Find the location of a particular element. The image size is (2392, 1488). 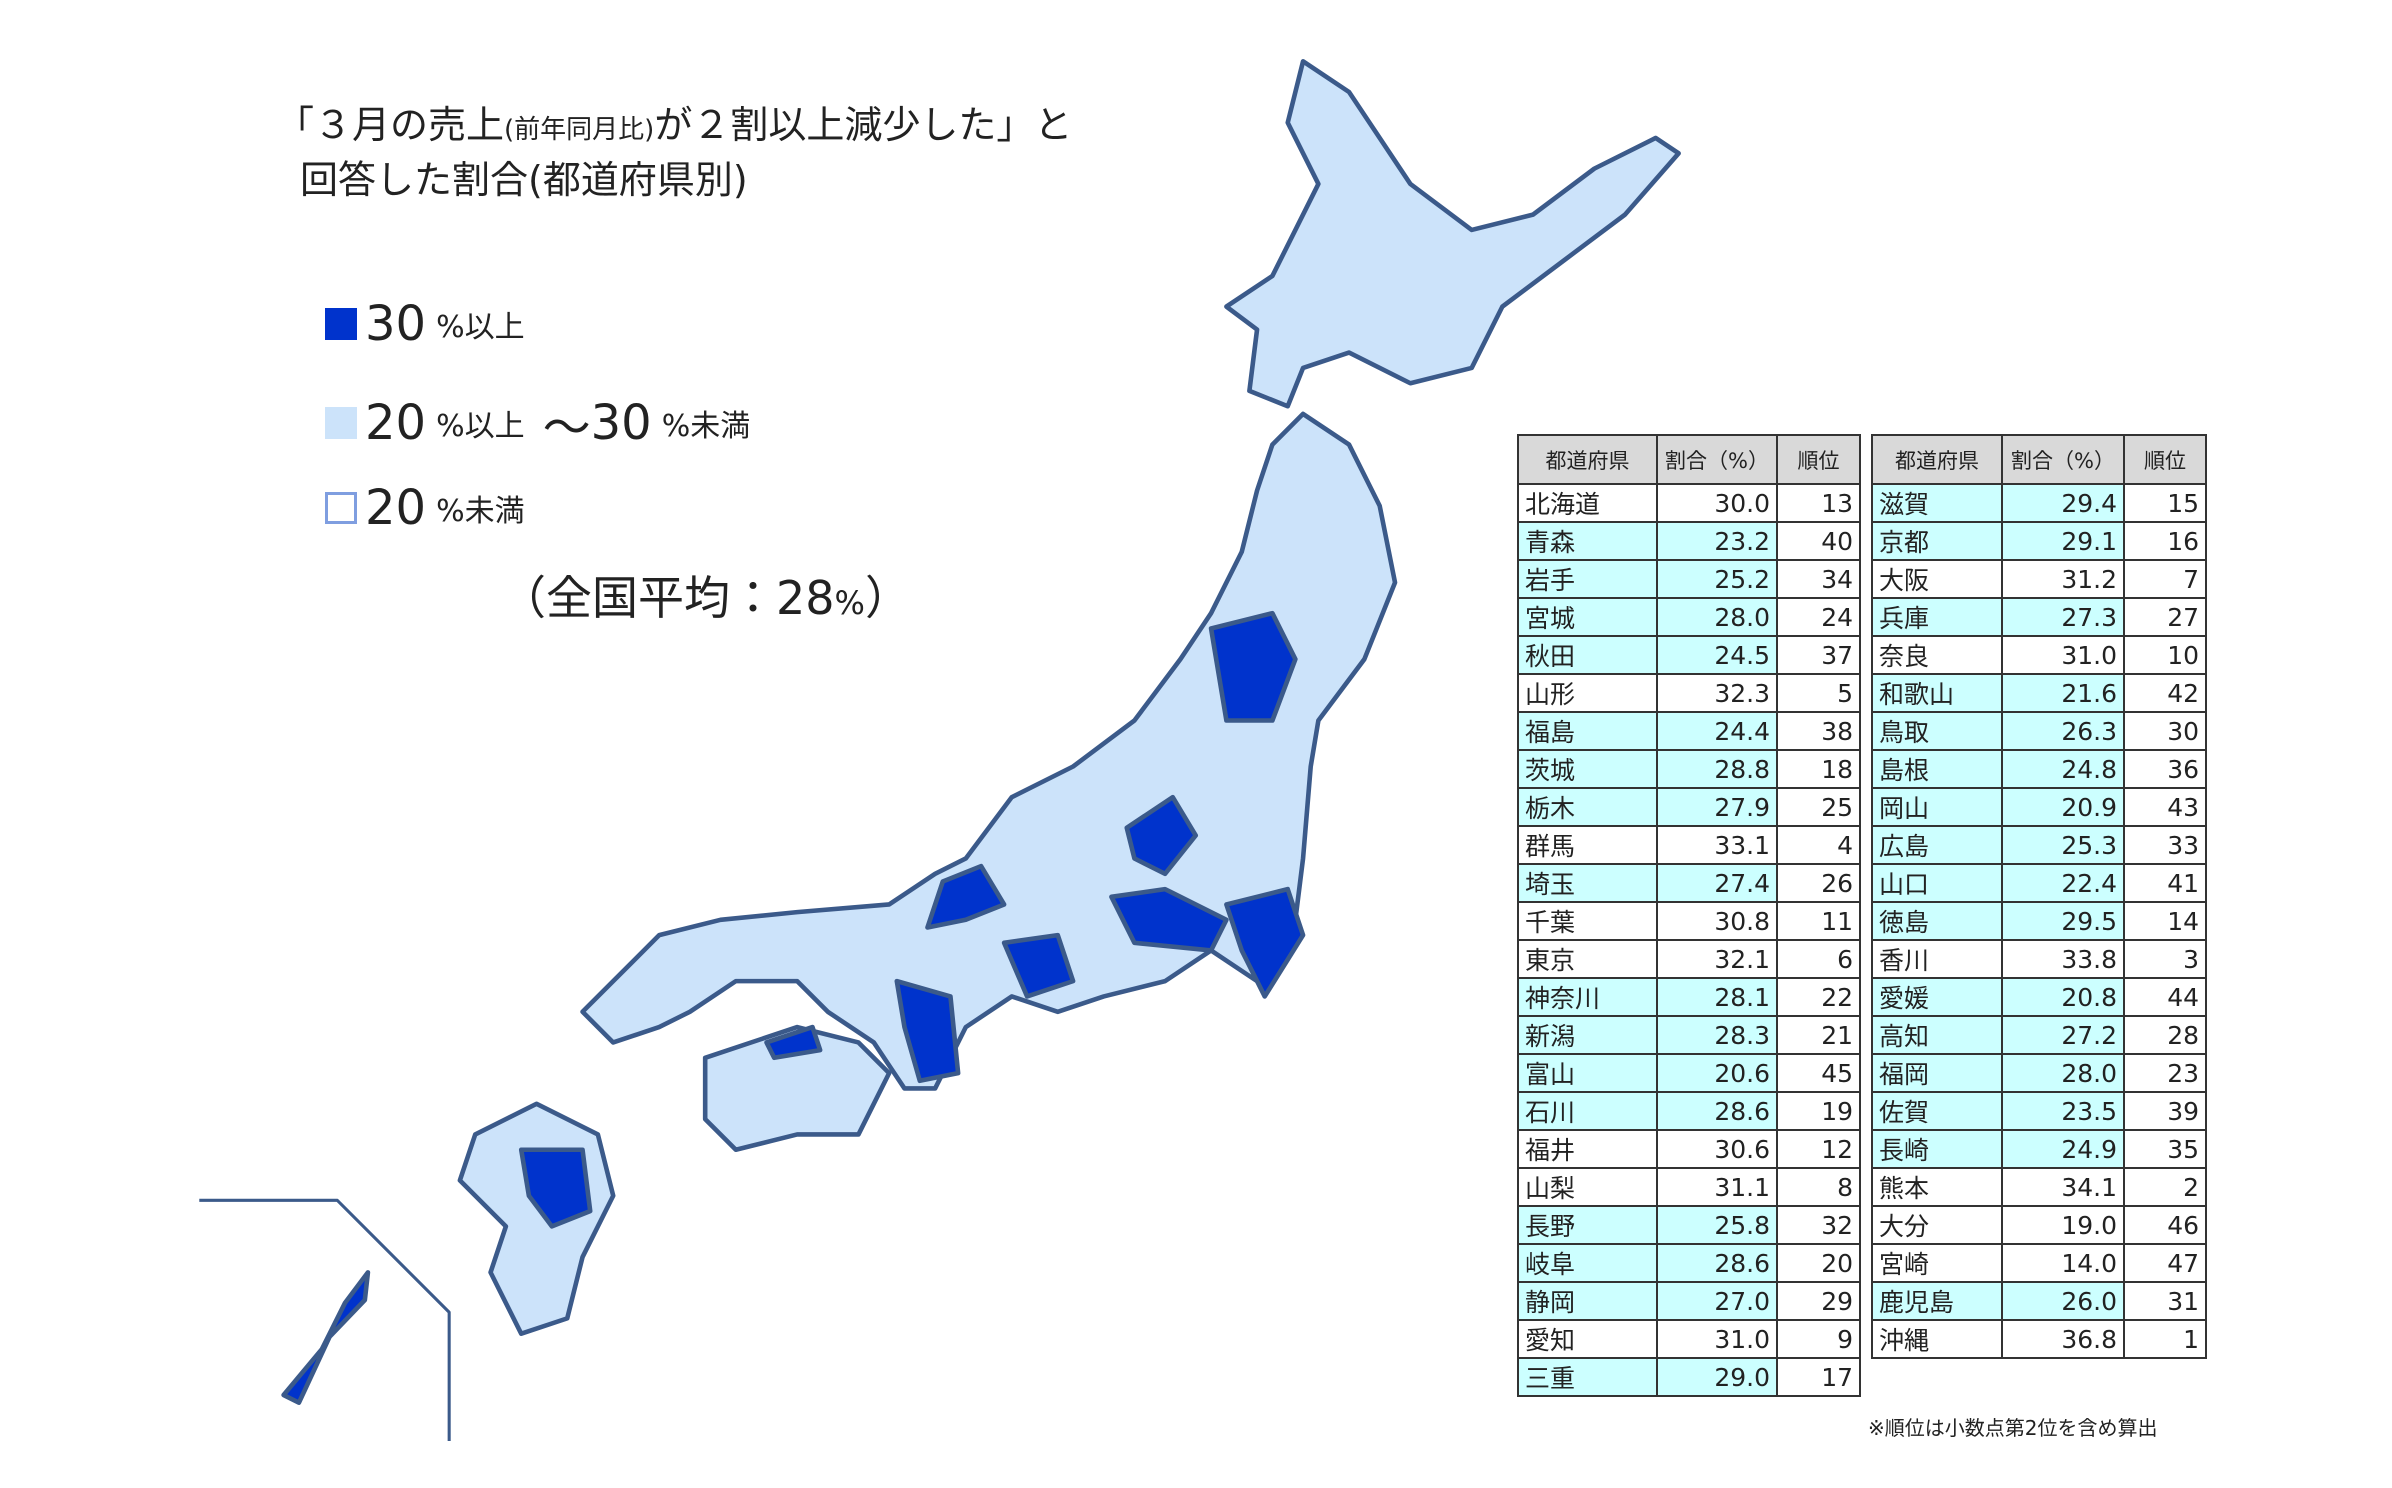

number-cell: 34 is located at coordinates (1818, 579).